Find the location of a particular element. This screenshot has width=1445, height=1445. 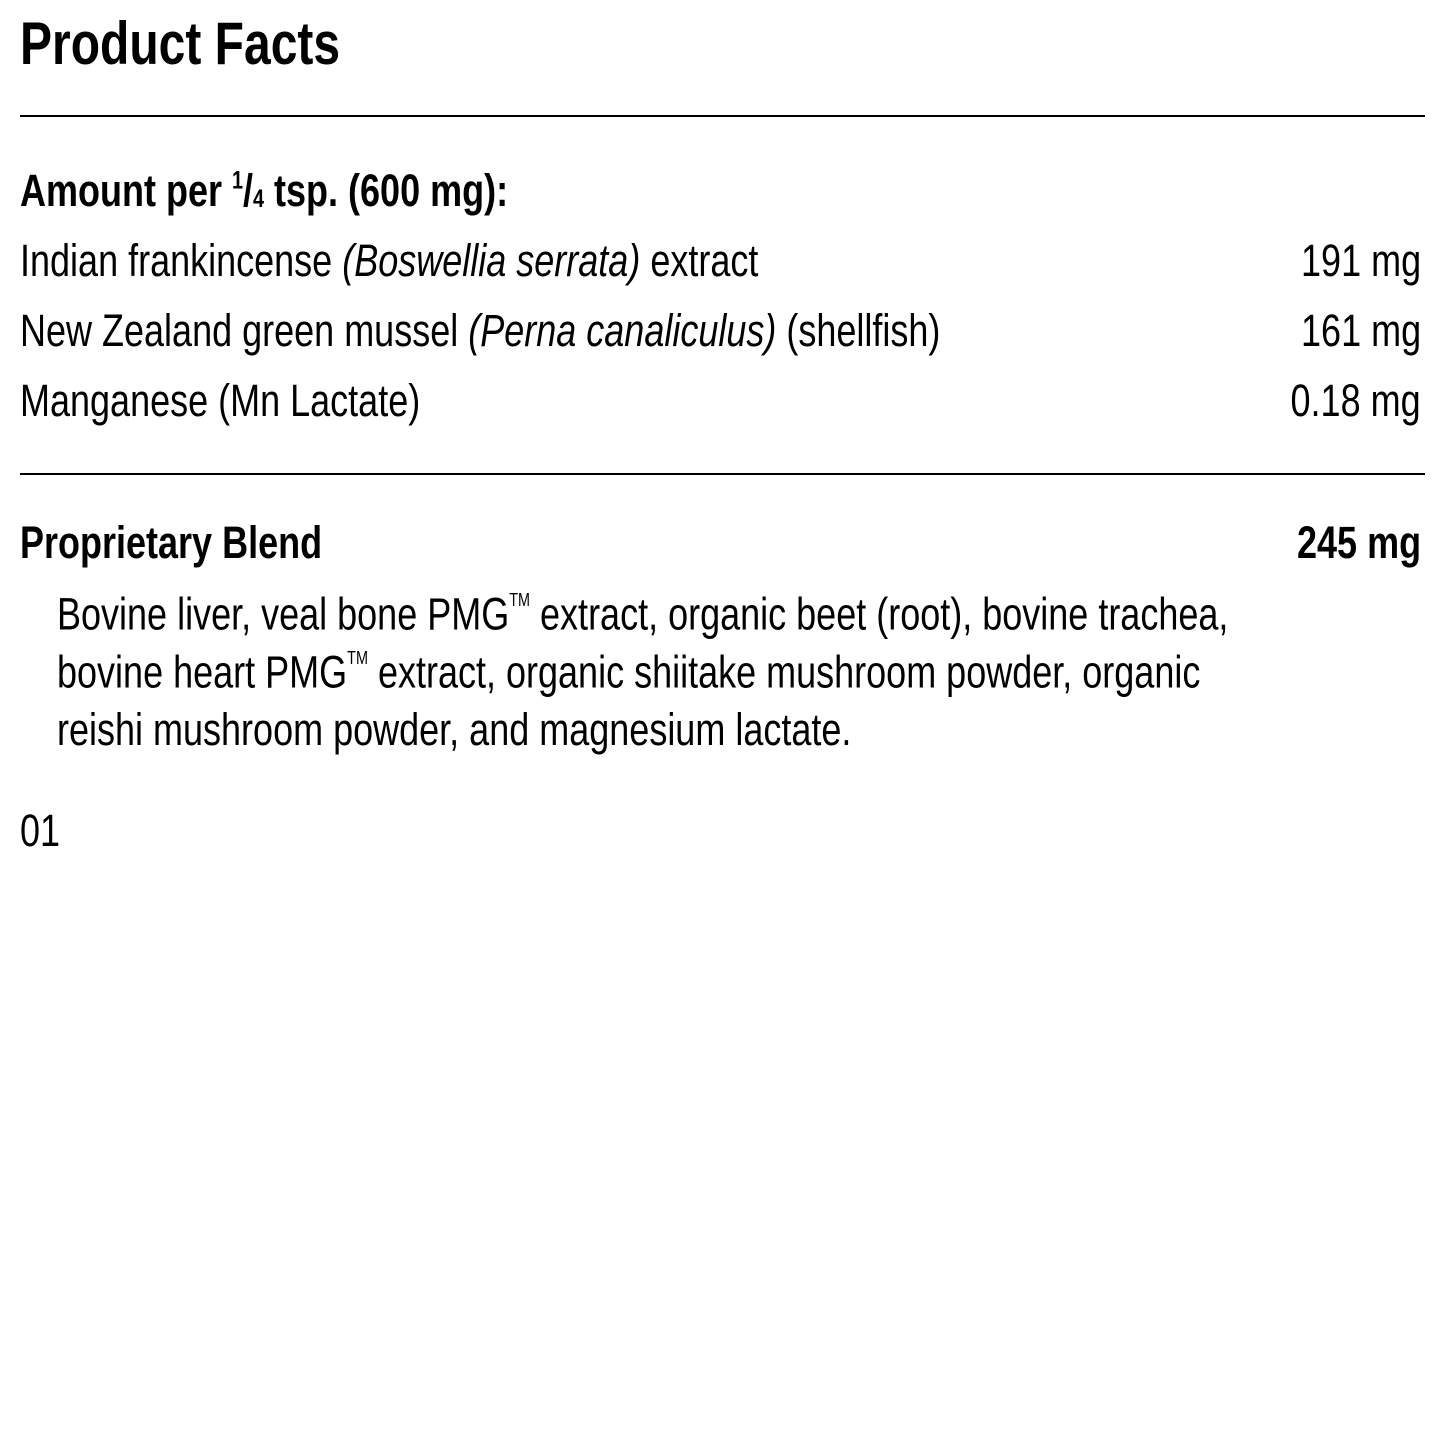

blend-label: Proprietary Blend is located at coordinates (171, 542).